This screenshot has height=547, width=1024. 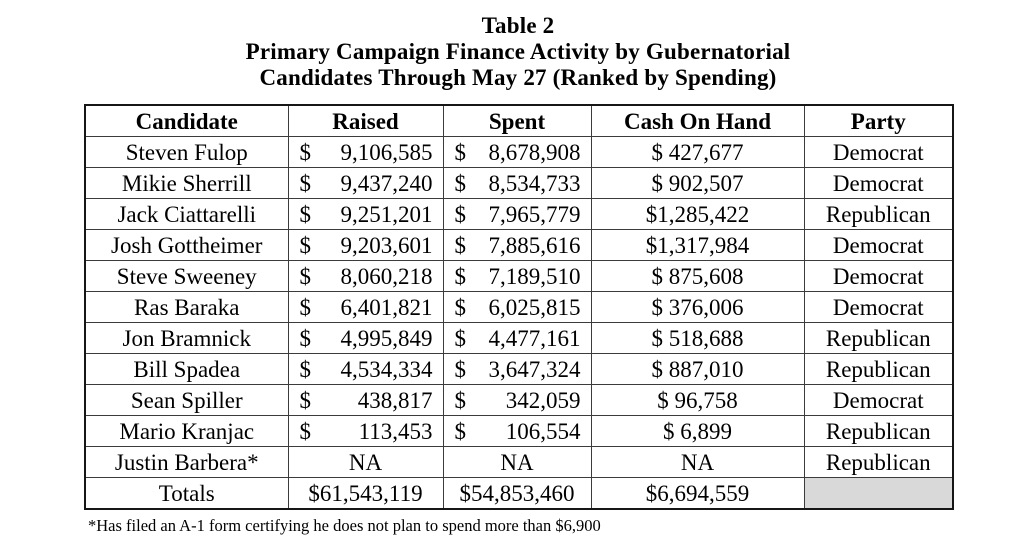 I want to click on spent-value: $106,554, so click(x=517, y=431).